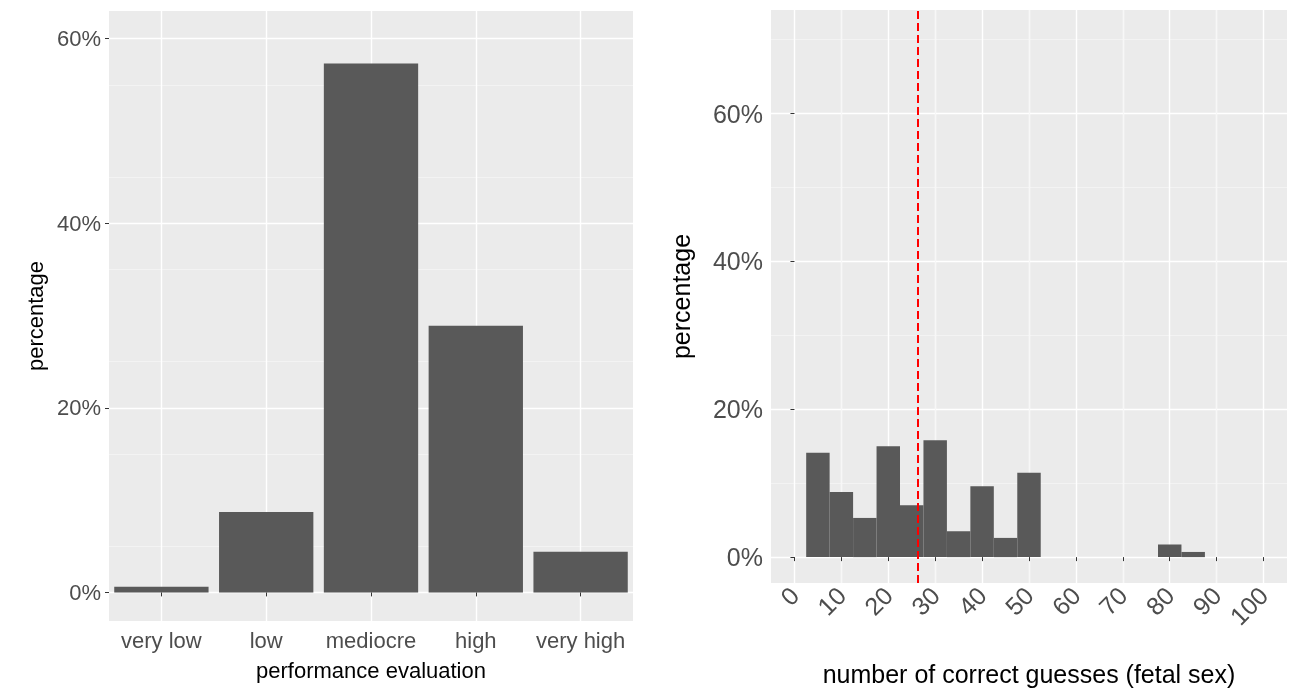 The image size is (1302, 693). What do you see at coordinates (1207, 601) in the screenshot?
I see `x-tick-label: 90` at bounding box center [1207, 601].